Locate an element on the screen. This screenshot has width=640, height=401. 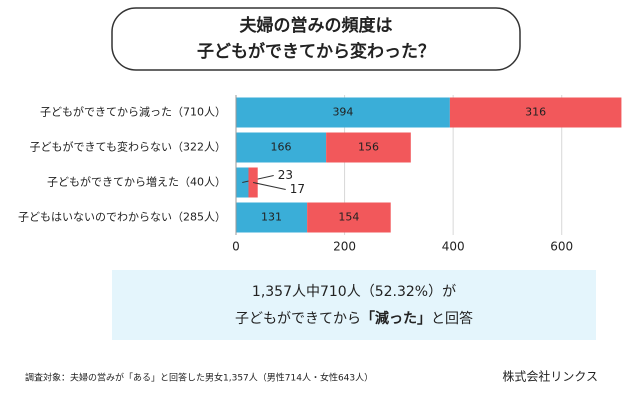
summary-emphasis: 「減った」 is located at coordinates (396, 318).